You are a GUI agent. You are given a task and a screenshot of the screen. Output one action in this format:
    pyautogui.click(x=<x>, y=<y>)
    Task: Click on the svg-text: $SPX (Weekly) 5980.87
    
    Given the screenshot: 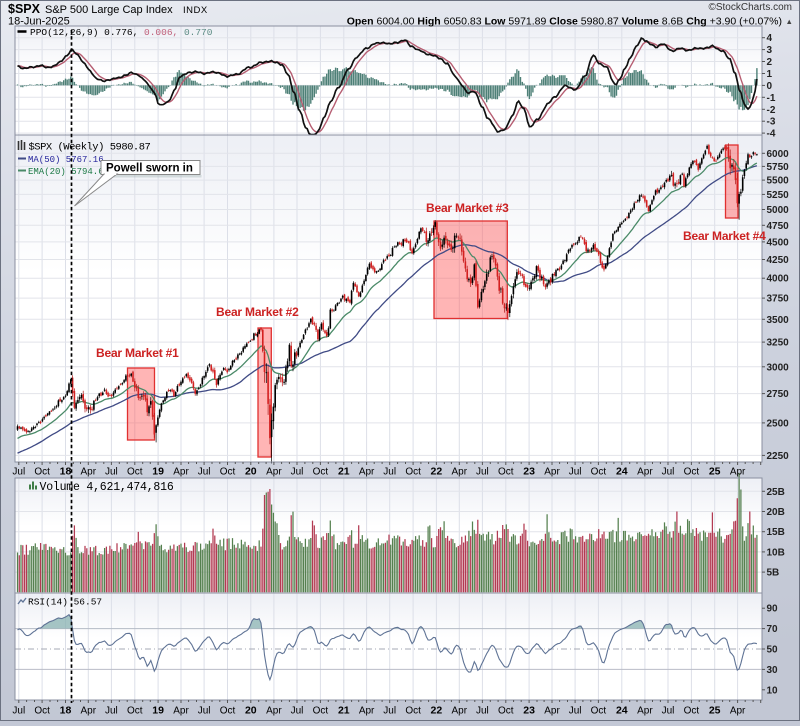 What is the action you would take?
    pyautogui.click(x=90, y=148)
    